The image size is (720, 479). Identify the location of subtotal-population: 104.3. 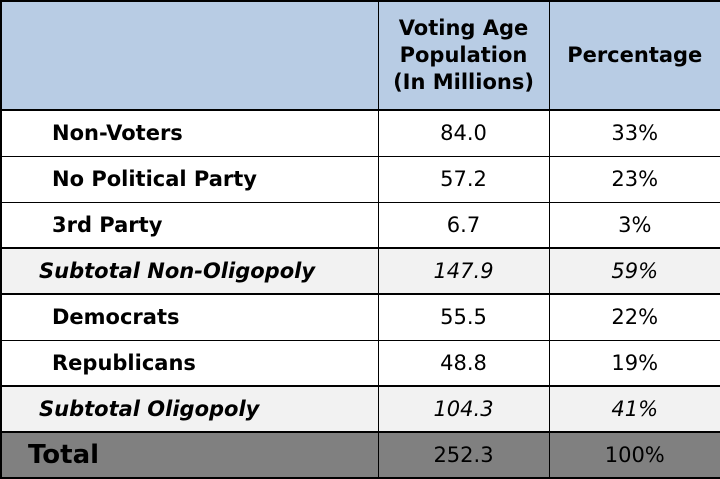
(463, 409).